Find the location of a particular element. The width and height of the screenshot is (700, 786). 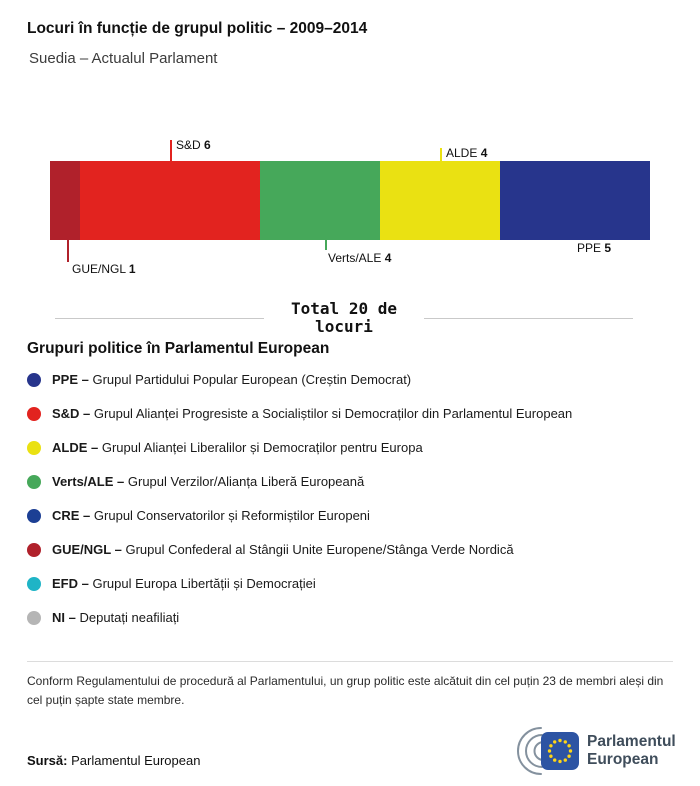

callout-group-alde: ALDE is located at coordinates (462, 153).